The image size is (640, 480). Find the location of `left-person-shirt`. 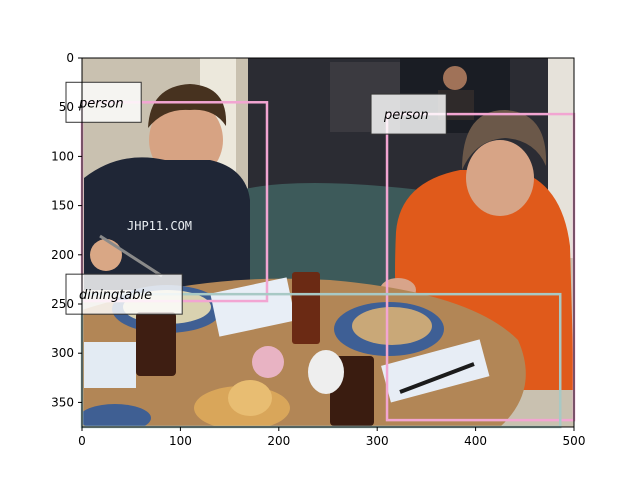

left-person-shirt is located at coordinates (167, 223).